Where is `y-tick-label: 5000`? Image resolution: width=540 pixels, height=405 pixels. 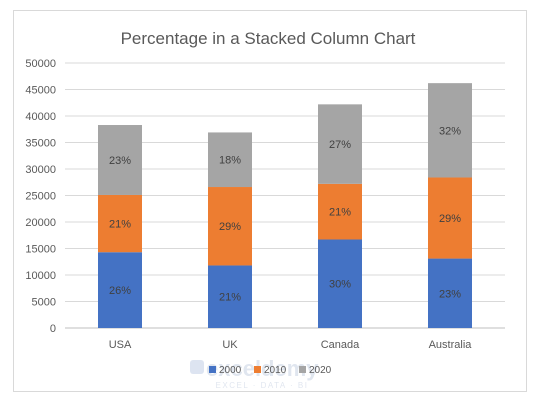 y-tick-label: 5000 is located at coordinates (44, 303).